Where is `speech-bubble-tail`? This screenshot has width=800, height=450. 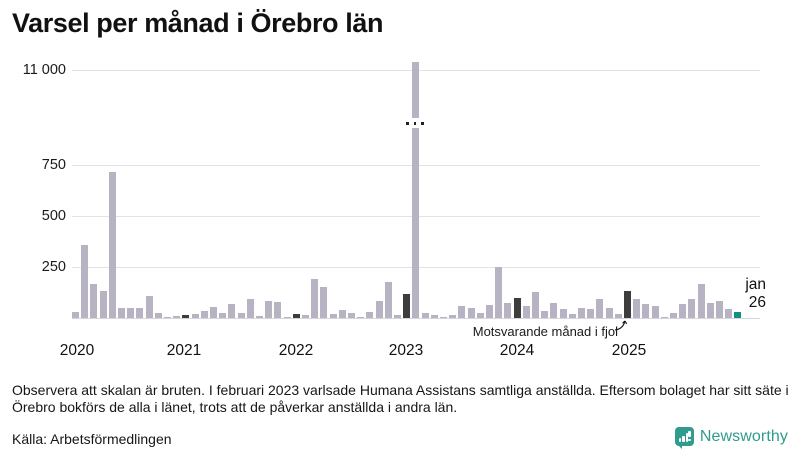
speech-bubble-tail is located at coordinates (679, 446).